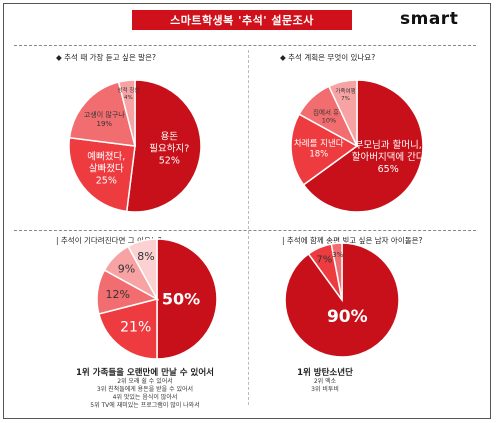 Image resolution: width=496 pixels, height=423 pixels. I want to click on chart-2-title: ◆ 추석 계획은 무엇이 있나요?, so click(328, 57).